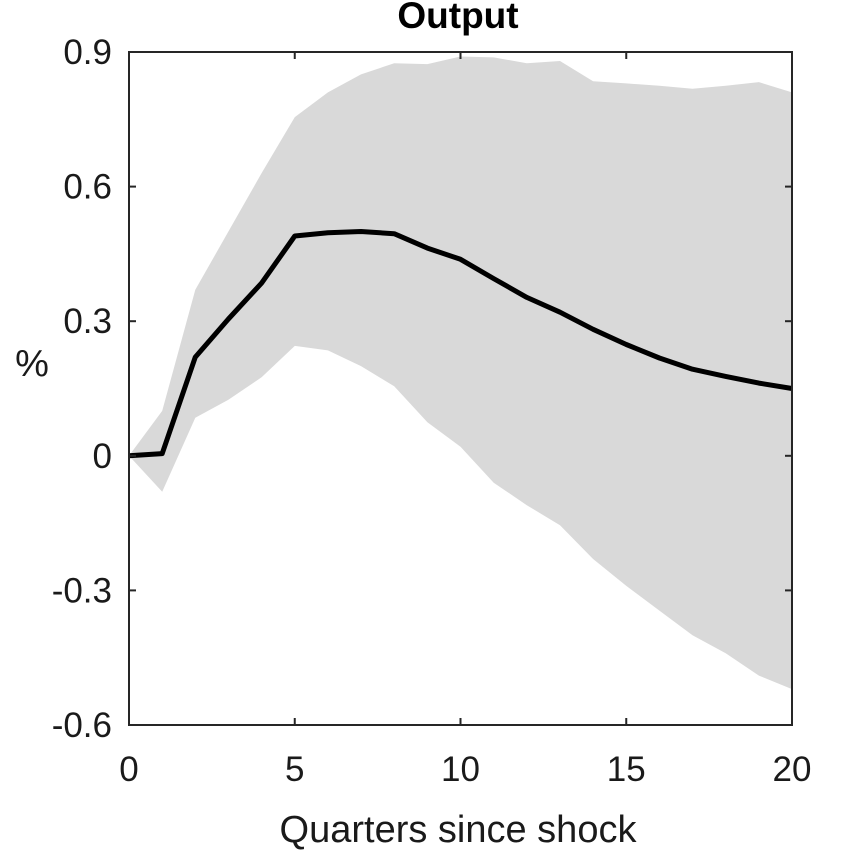 This screenshot has width=844, height=867. Describe the element at coordinates (128, 769) in the screenshot. I see `x-tick-label: 0` at that location.